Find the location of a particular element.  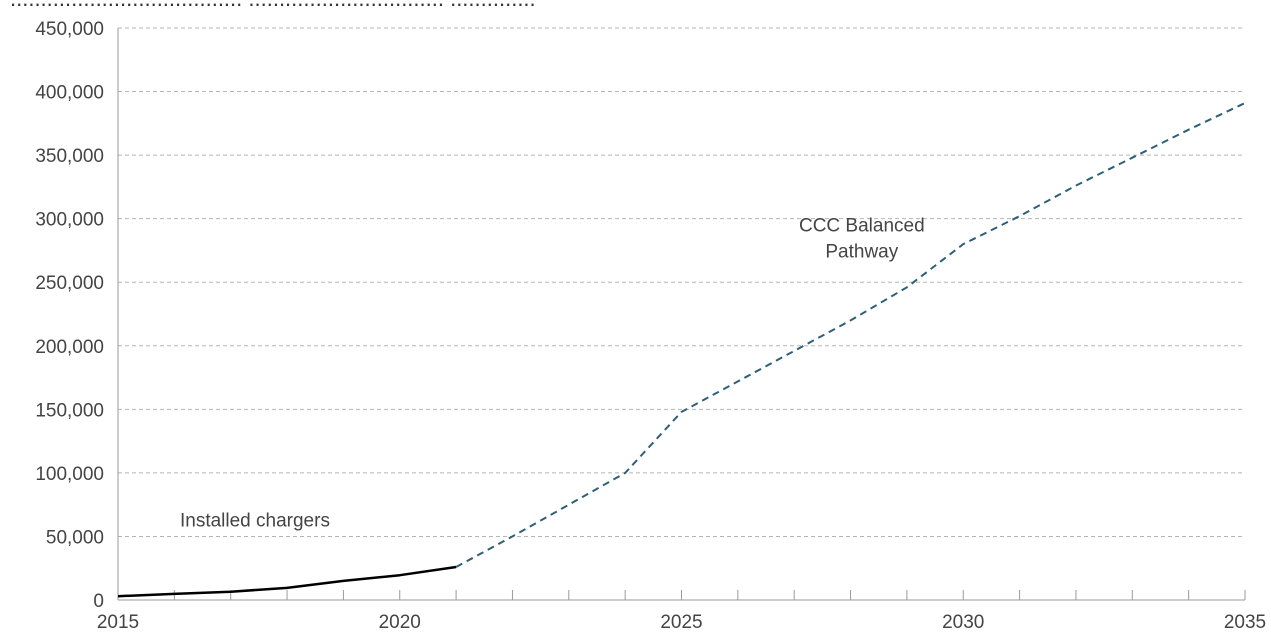

annotation-balanced: Pathway is located at coordinates (861, 251).